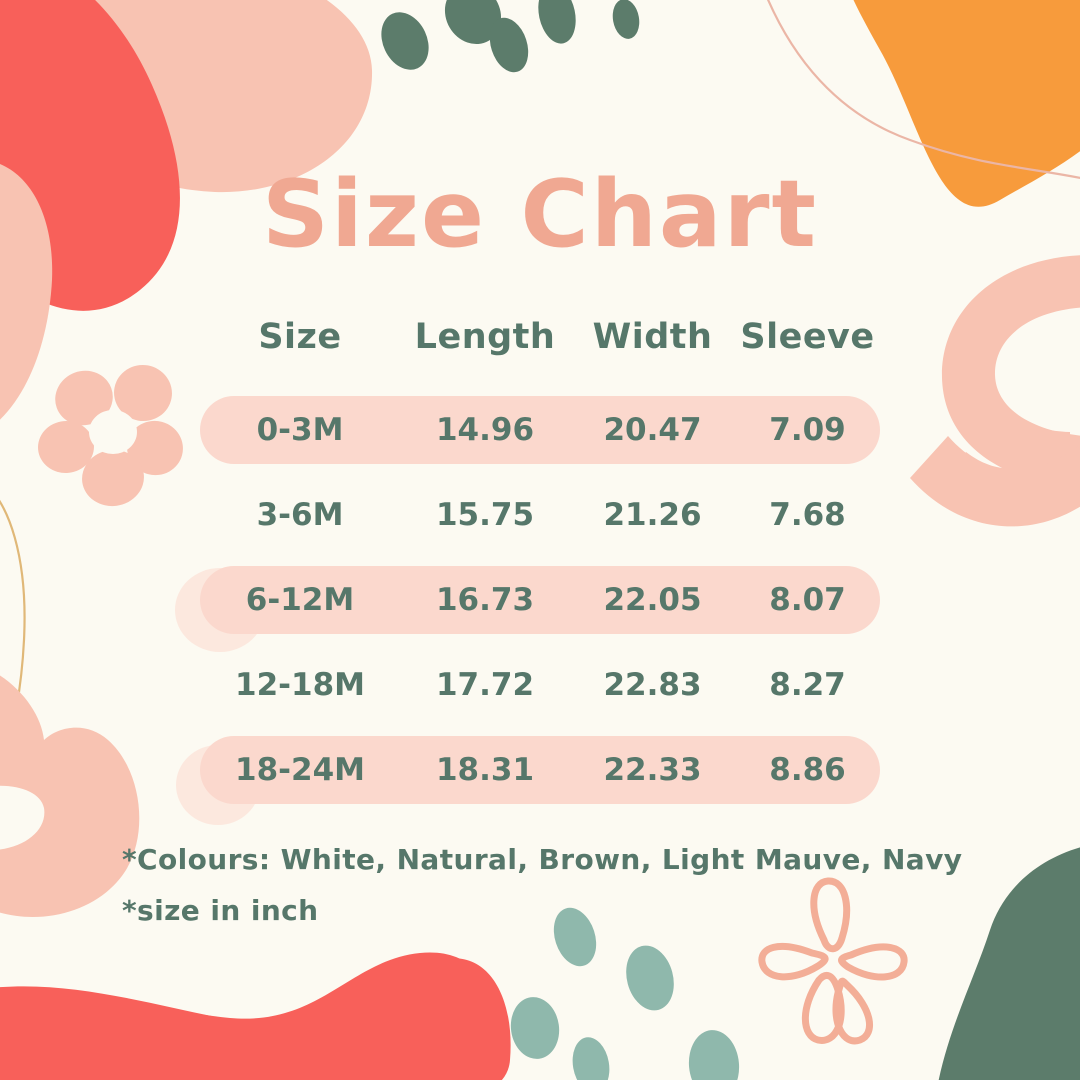 This screenshot has width=1080, height=1080. Describe the element at coordinates (807, 769) in the screenshot. I see `cell-sleeve: 8.86` at that location.